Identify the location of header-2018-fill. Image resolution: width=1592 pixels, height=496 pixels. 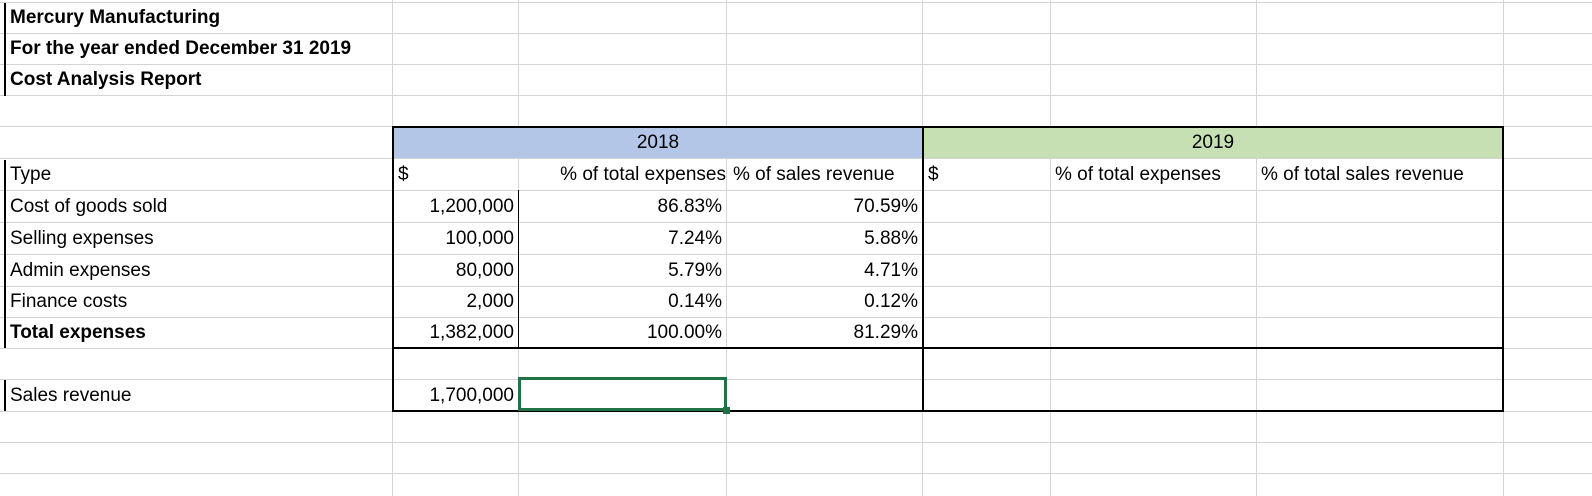
(658, 142).